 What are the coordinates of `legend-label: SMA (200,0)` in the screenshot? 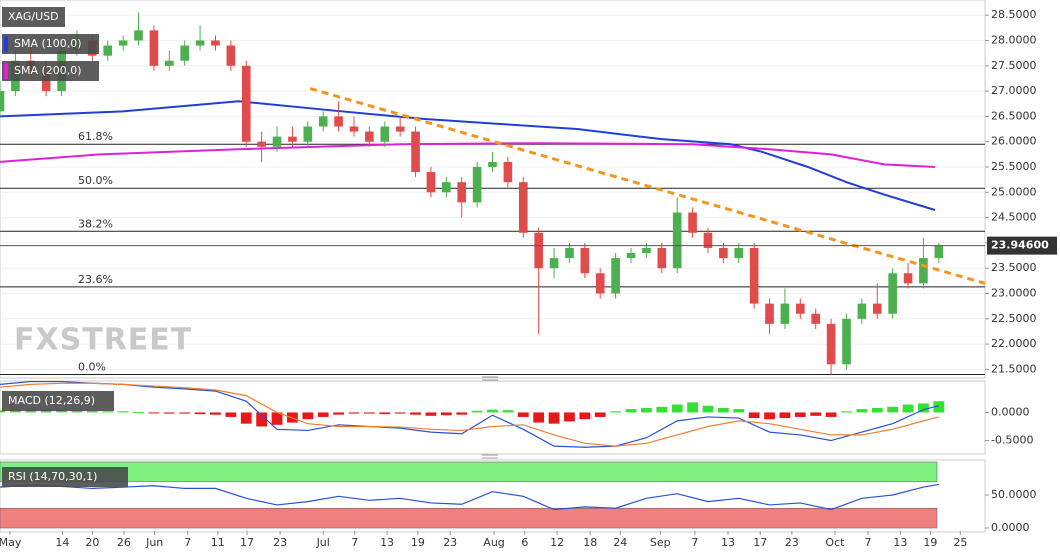 It's located at (48, 70).